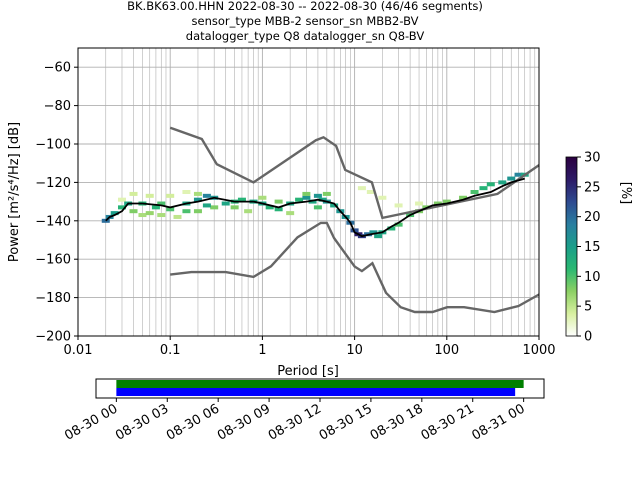 Image resolution: width=640 pixels, height=480 pixels. I want to click on nlnm-curve, so click(355, 267).